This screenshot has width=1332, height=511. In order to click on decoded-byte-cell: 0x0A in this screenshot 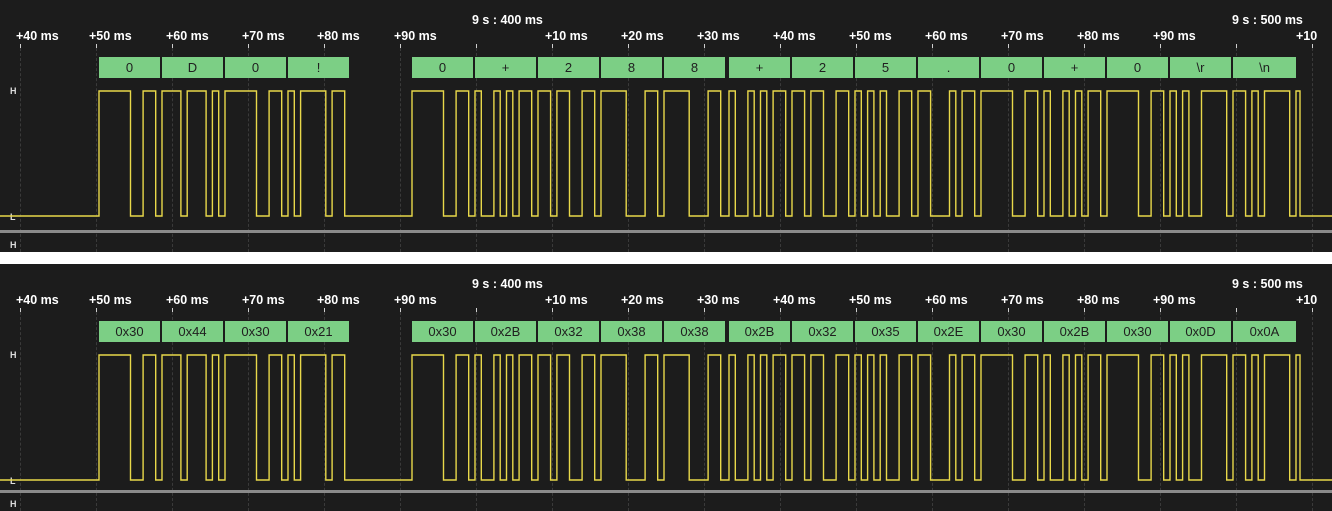, I will do `click(1264, 331)`.